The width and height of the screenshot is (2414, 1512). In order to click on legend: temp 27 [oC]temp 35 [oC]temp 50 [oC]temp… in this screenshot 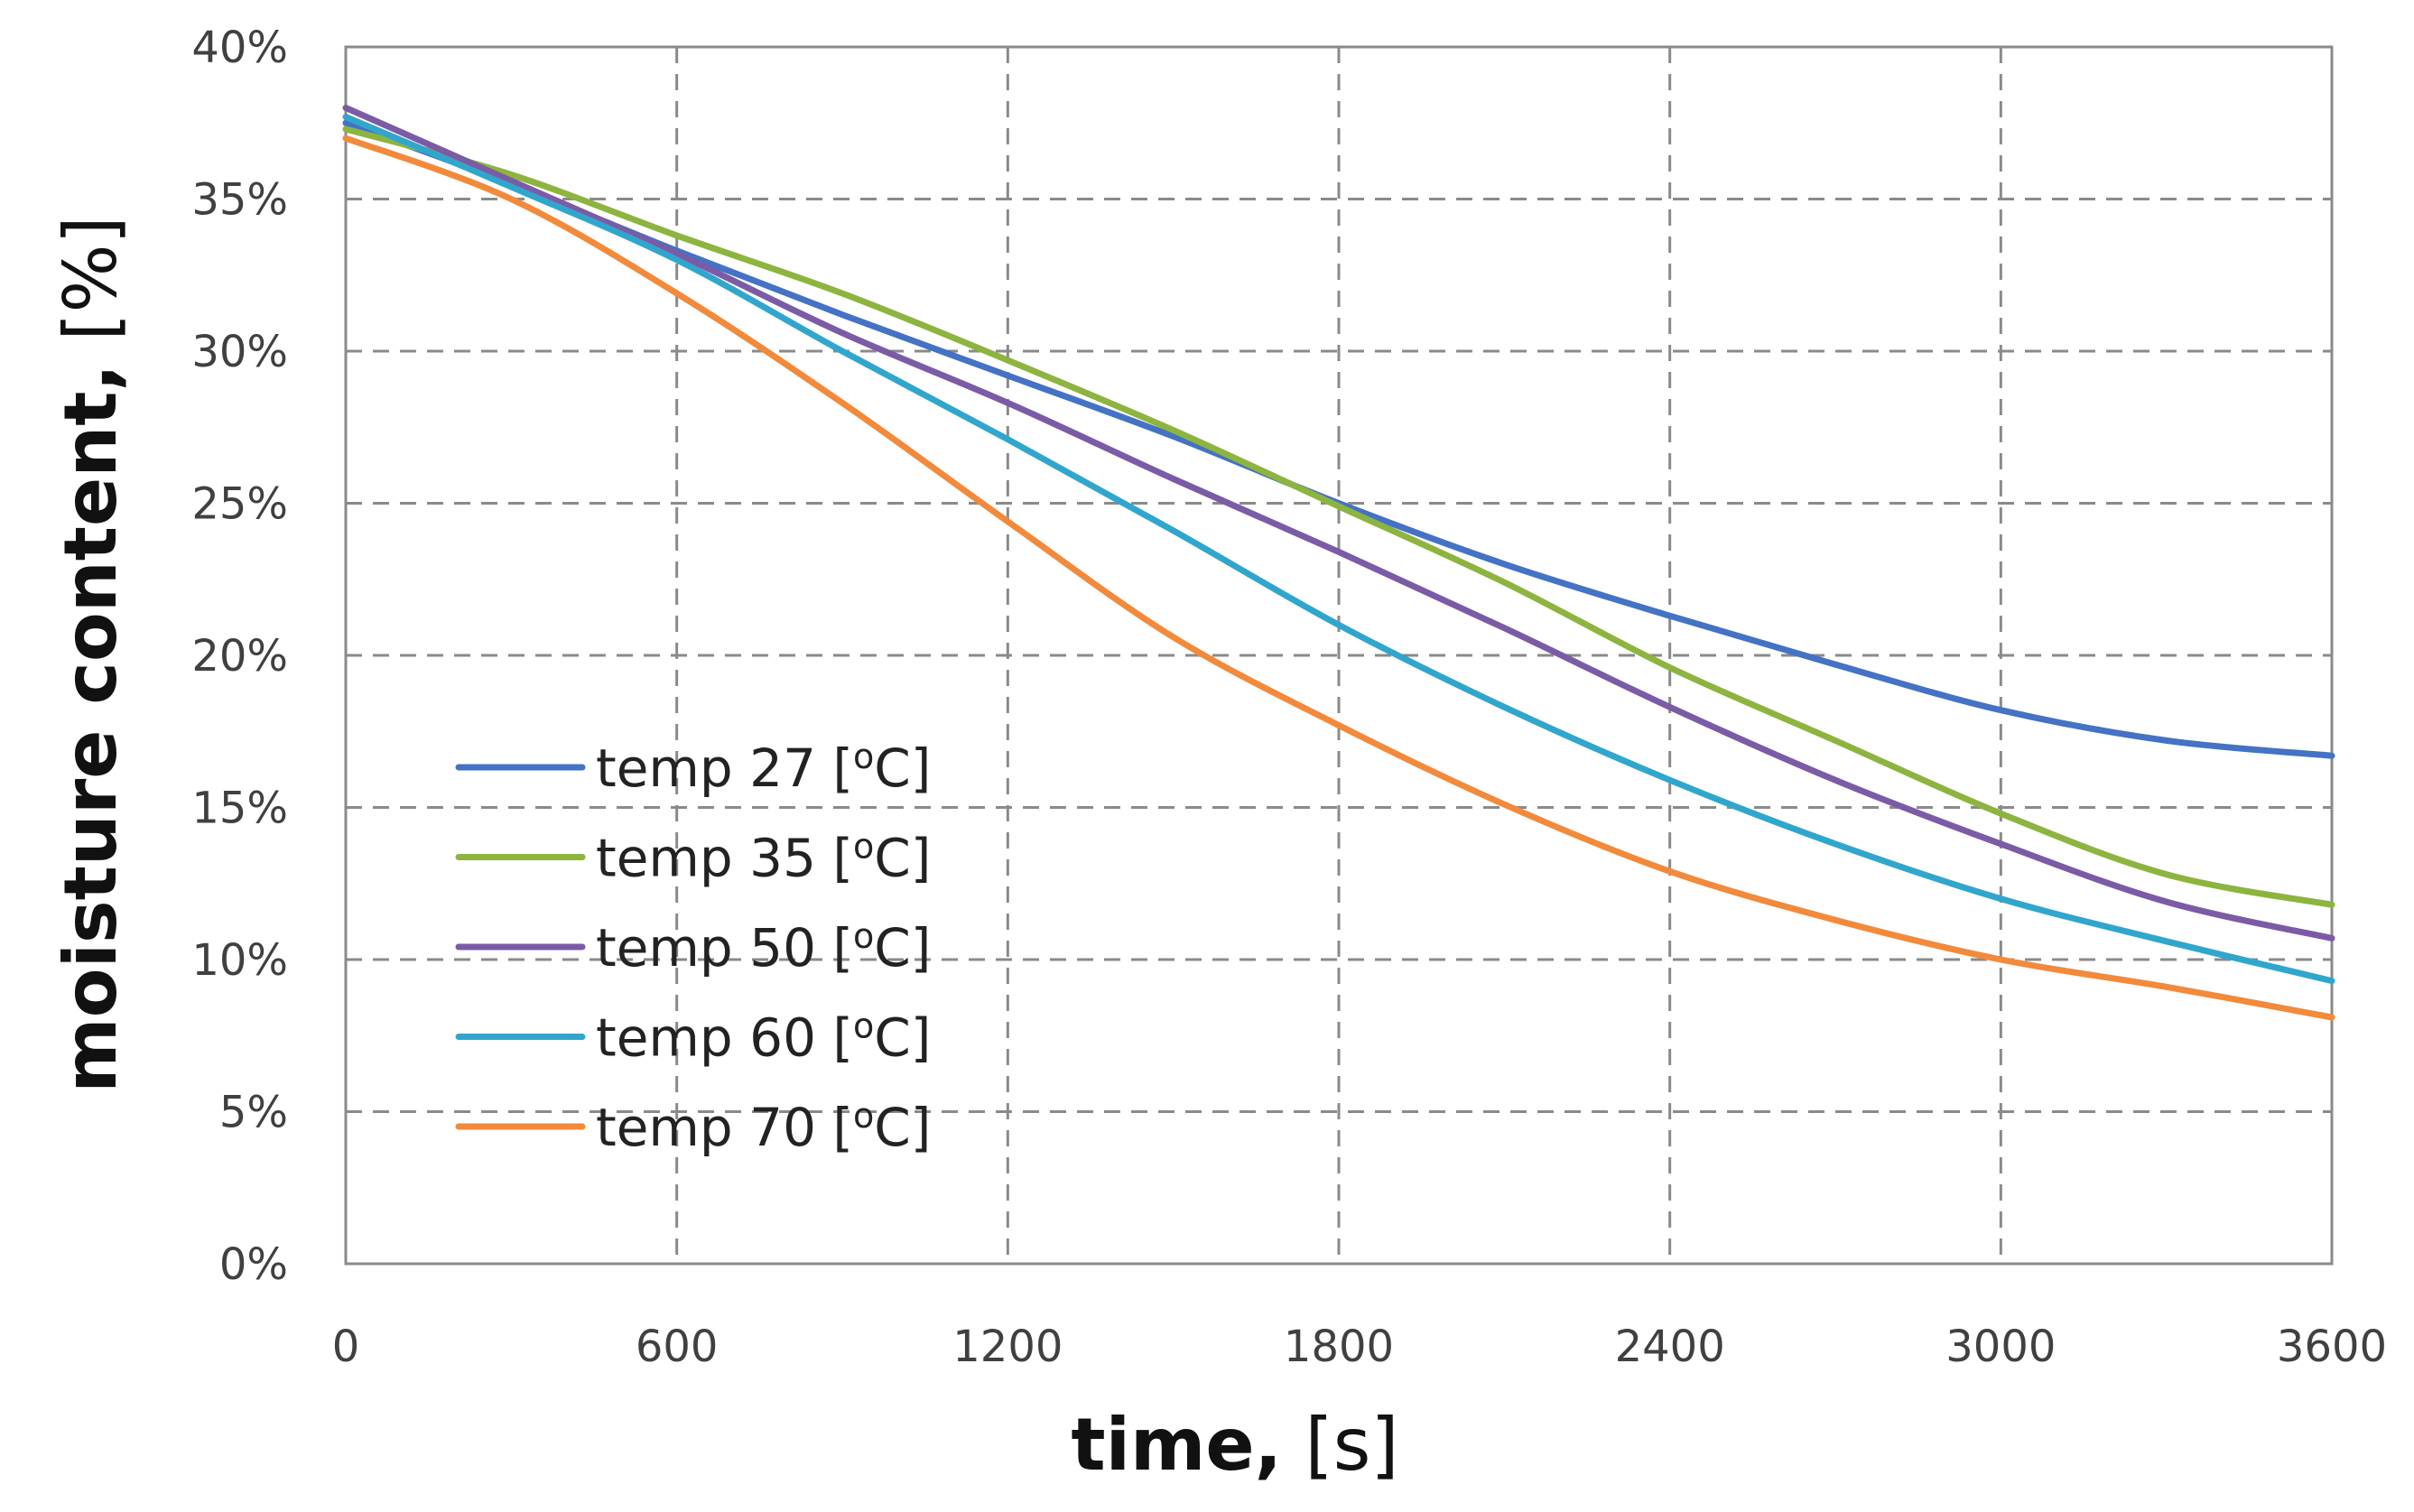, I will do `click(693, 947)`.